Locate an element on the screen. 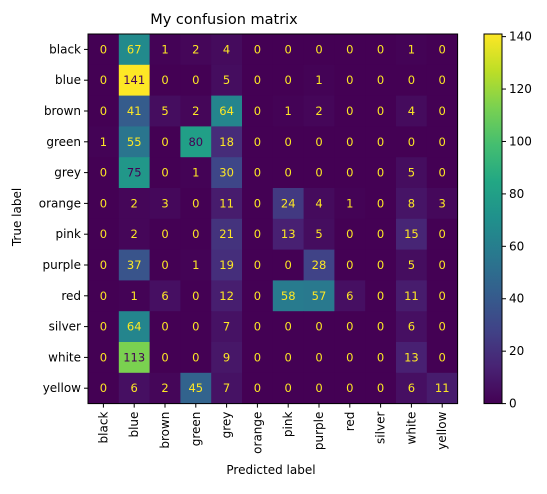 The height and width of the screenshot is (494, 547). y-tick-label: purple is located at coordinates (62, 265).